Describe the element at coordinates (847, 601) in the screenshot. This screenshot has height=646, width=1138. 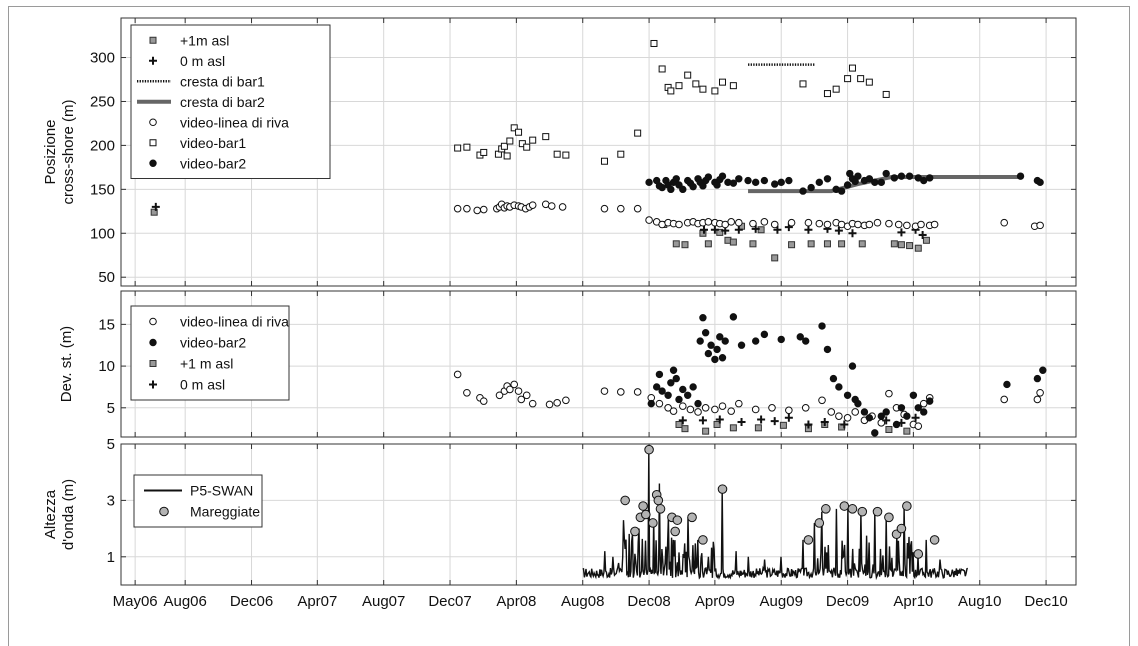
I see `x-tick-label: Dec09` at that location.